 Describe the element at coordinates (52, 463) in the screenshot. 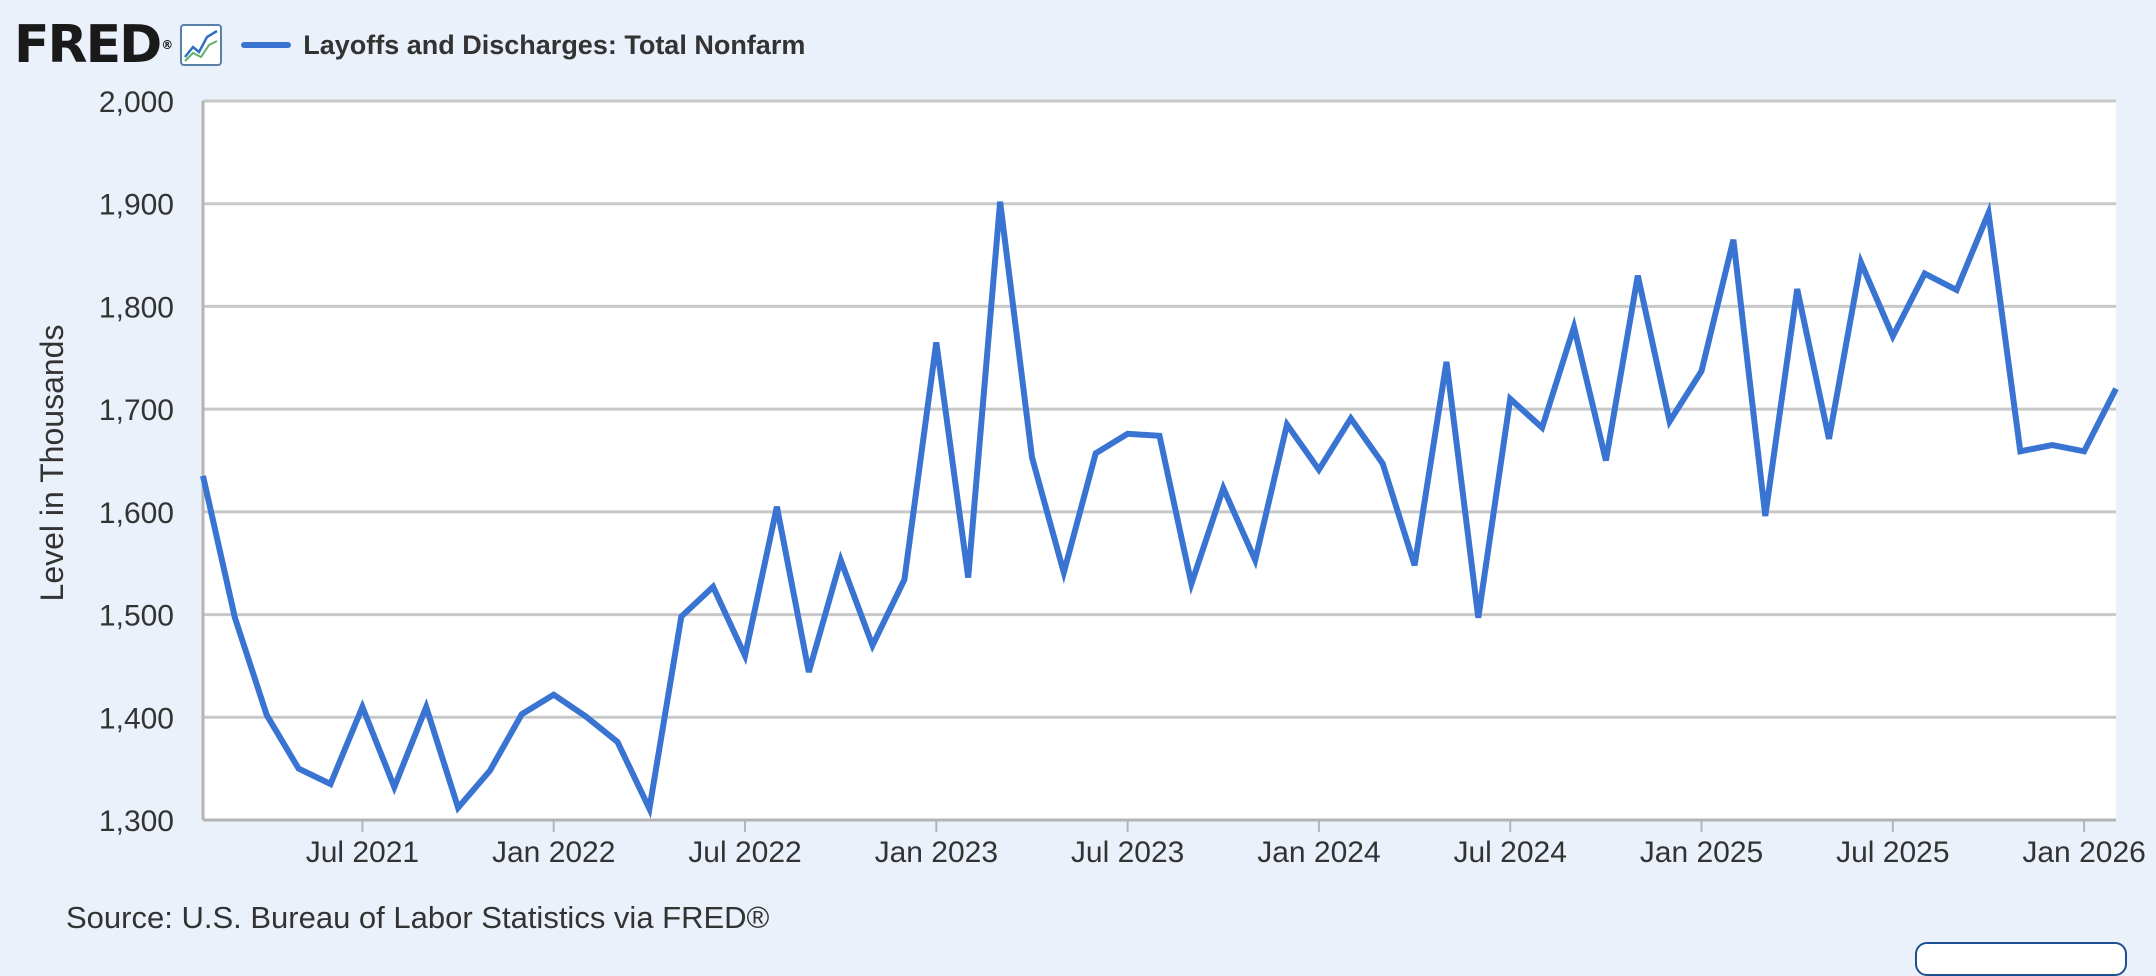

I see `y-axis-title: Level in Thousands` at that location.